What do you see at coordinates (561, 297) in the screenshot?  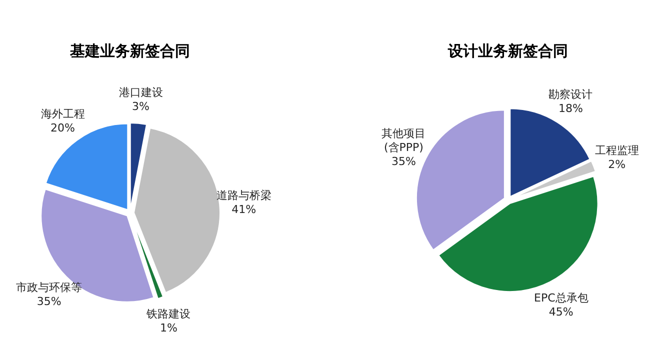 I see `slice-label: EPC总承包` at bounding box center [561, 297].